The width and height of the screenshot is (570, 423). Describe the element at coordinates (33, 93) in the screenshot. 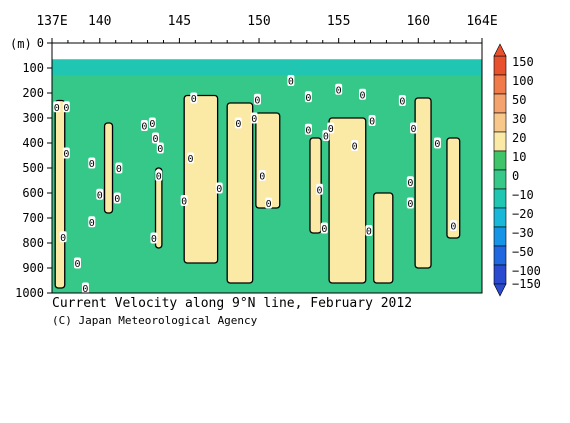

I see `y-tick-label: 200` at that location.